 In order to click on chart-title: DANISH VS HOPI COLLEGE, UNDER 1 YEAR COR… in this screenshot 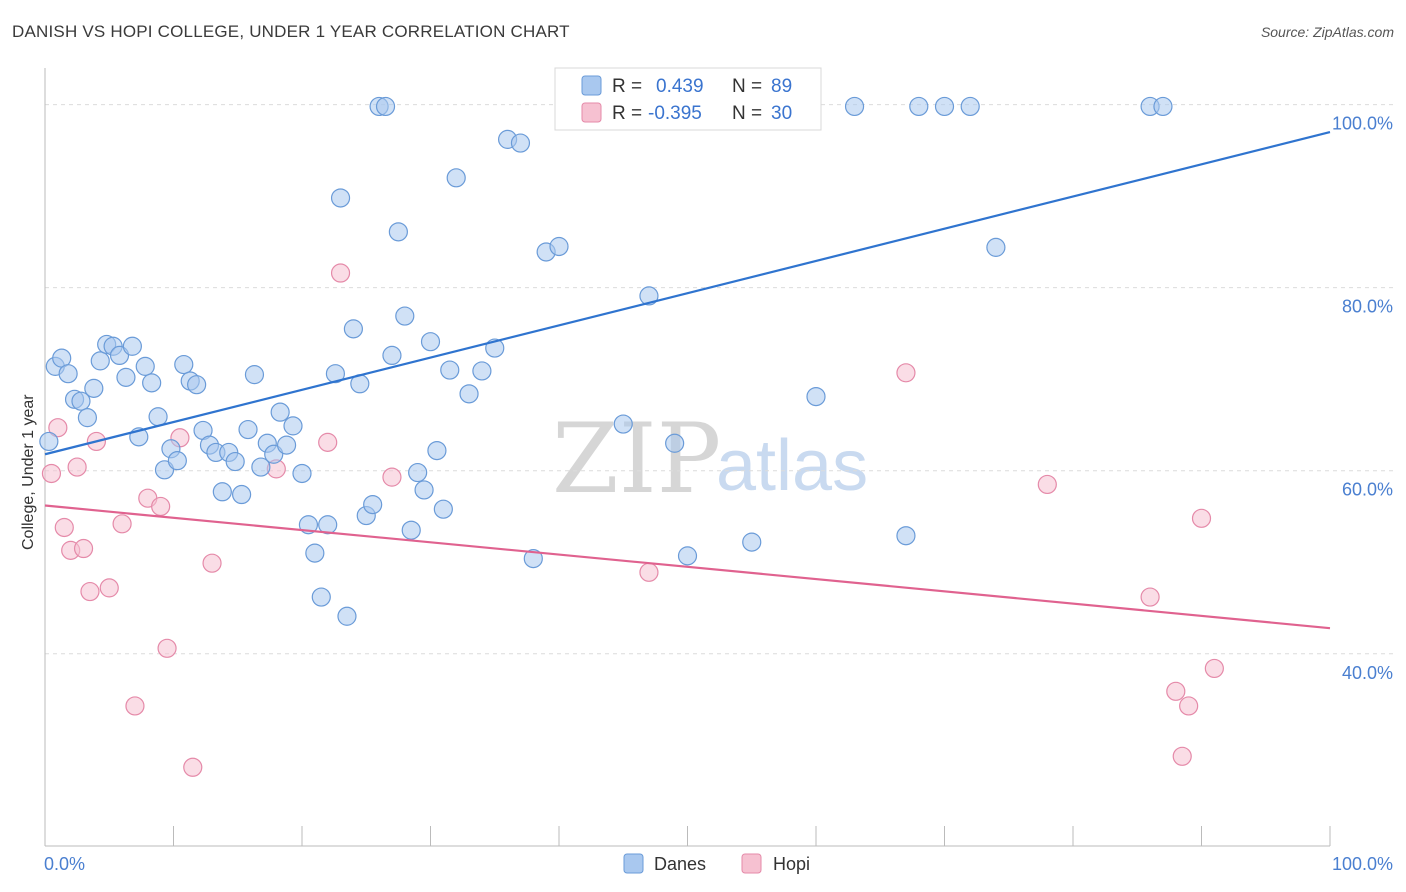, I will do `click(291, 31)`.